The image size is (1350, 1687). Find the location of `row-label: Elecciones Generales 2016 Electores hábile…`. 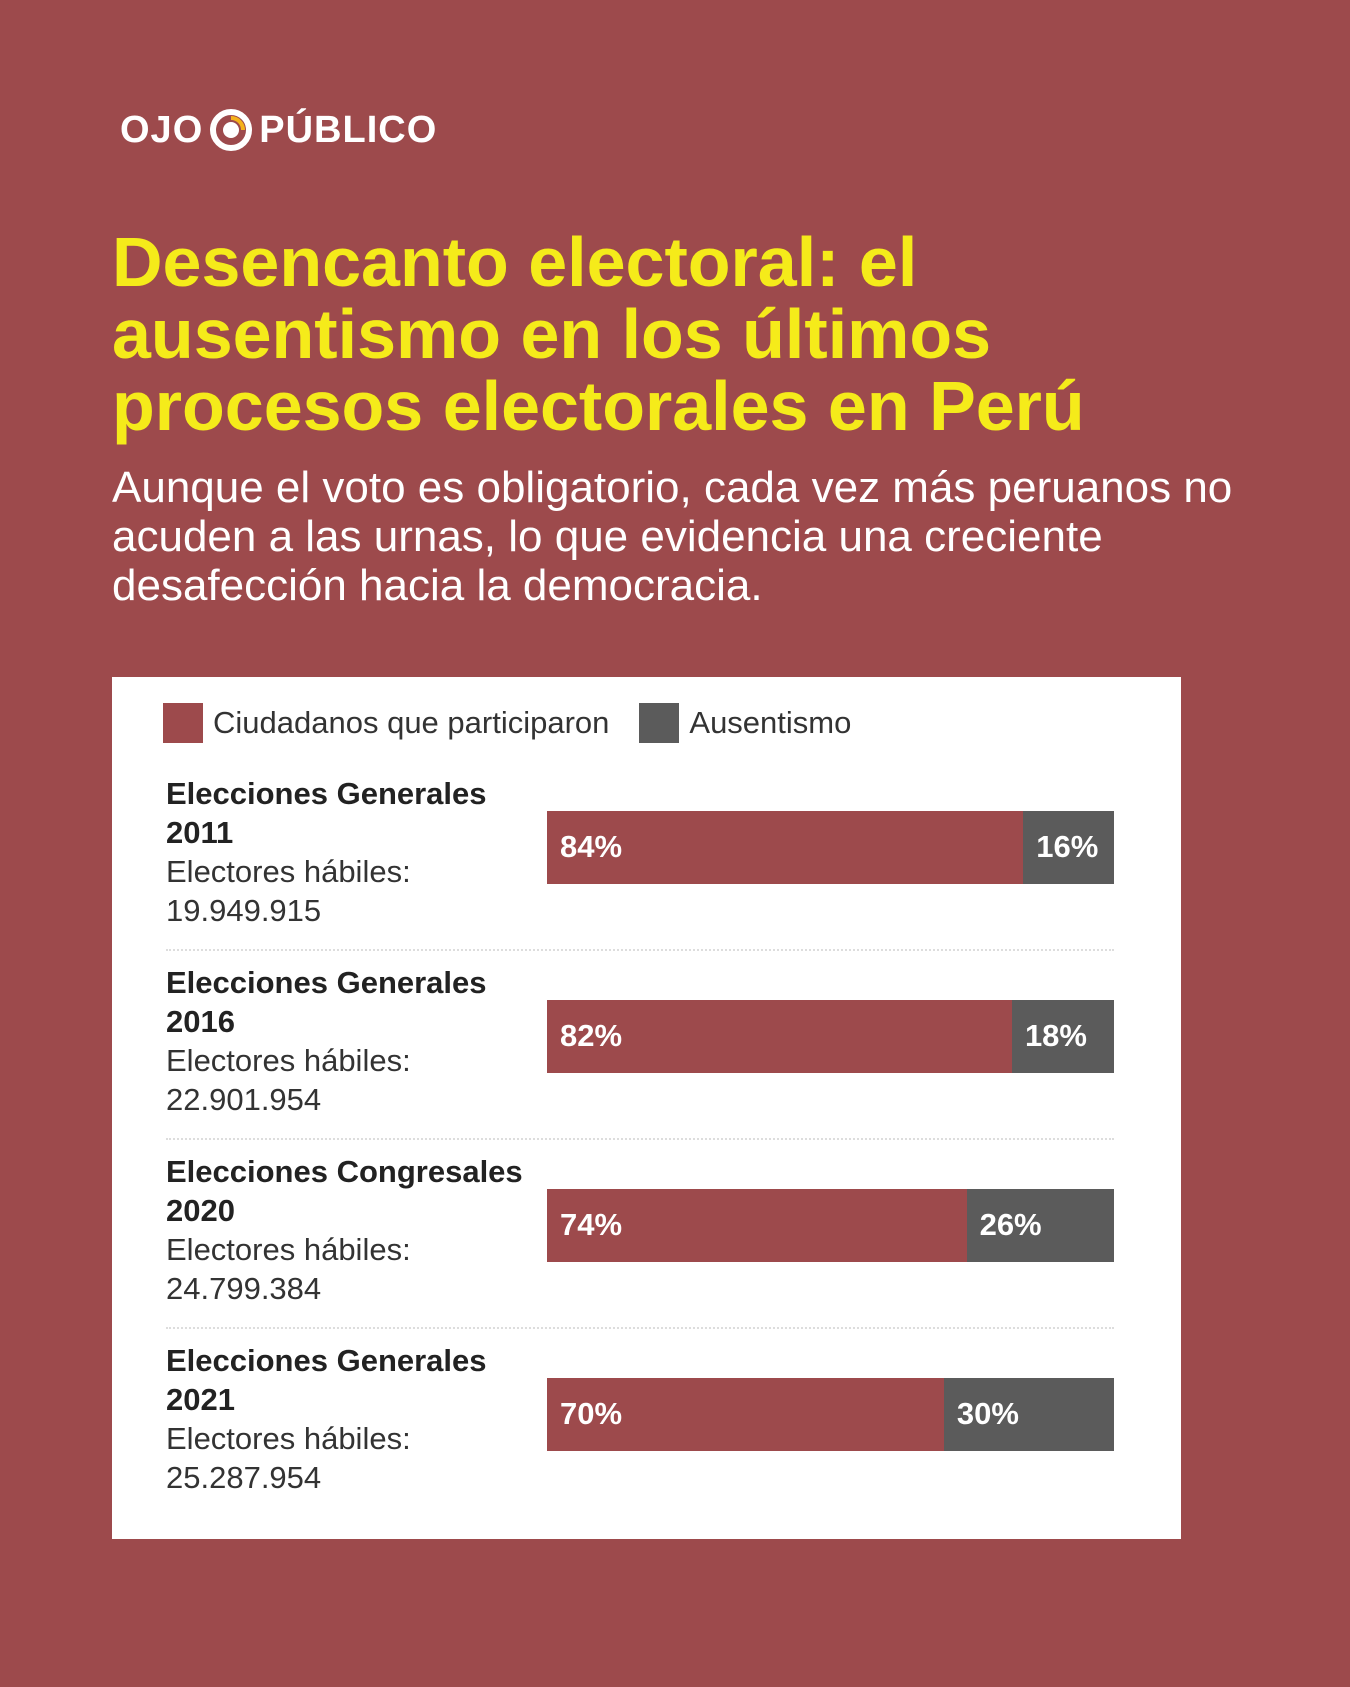

row-label: Elecciones Generales 2016 Electores hábile… is located at coordinates (356, 1041).